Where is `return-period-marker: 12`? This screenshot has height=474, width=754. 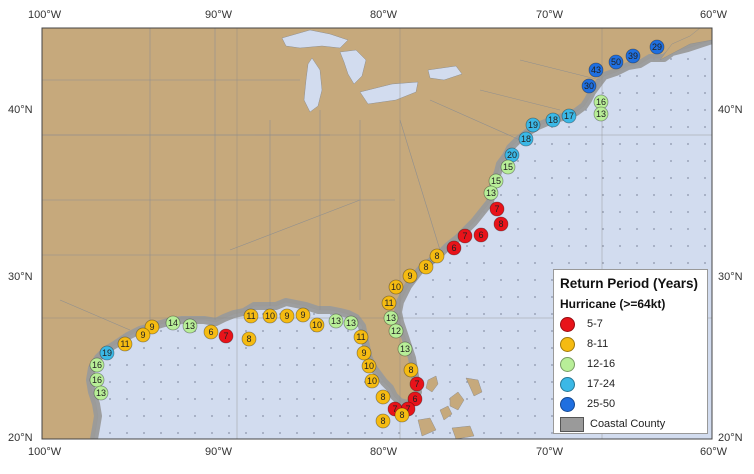
return-period-marker: 12 is located at coordinates (396, 331).